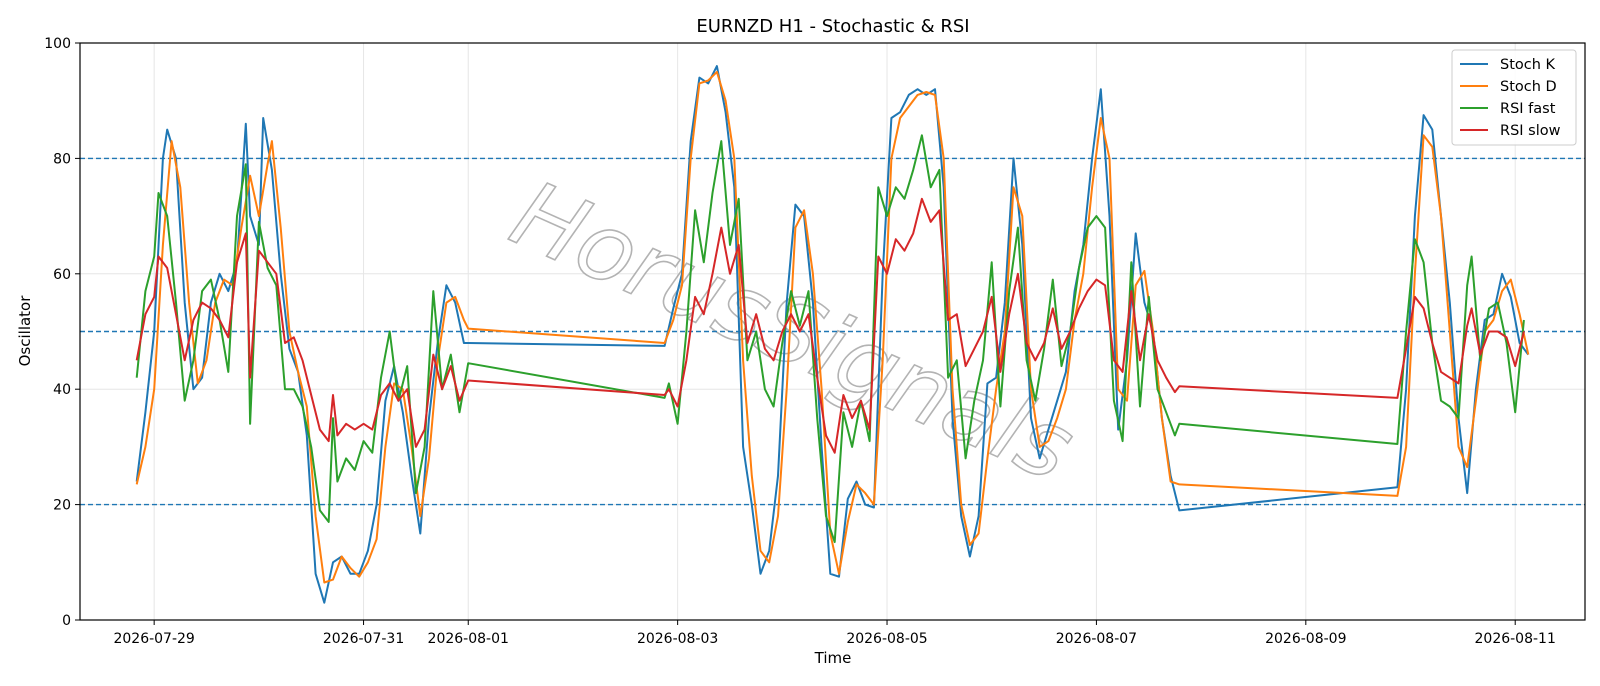 The width and height of the screenshot is (1600, 686). I want to click on y-axis-title: Oscillator, so click(25, 331).